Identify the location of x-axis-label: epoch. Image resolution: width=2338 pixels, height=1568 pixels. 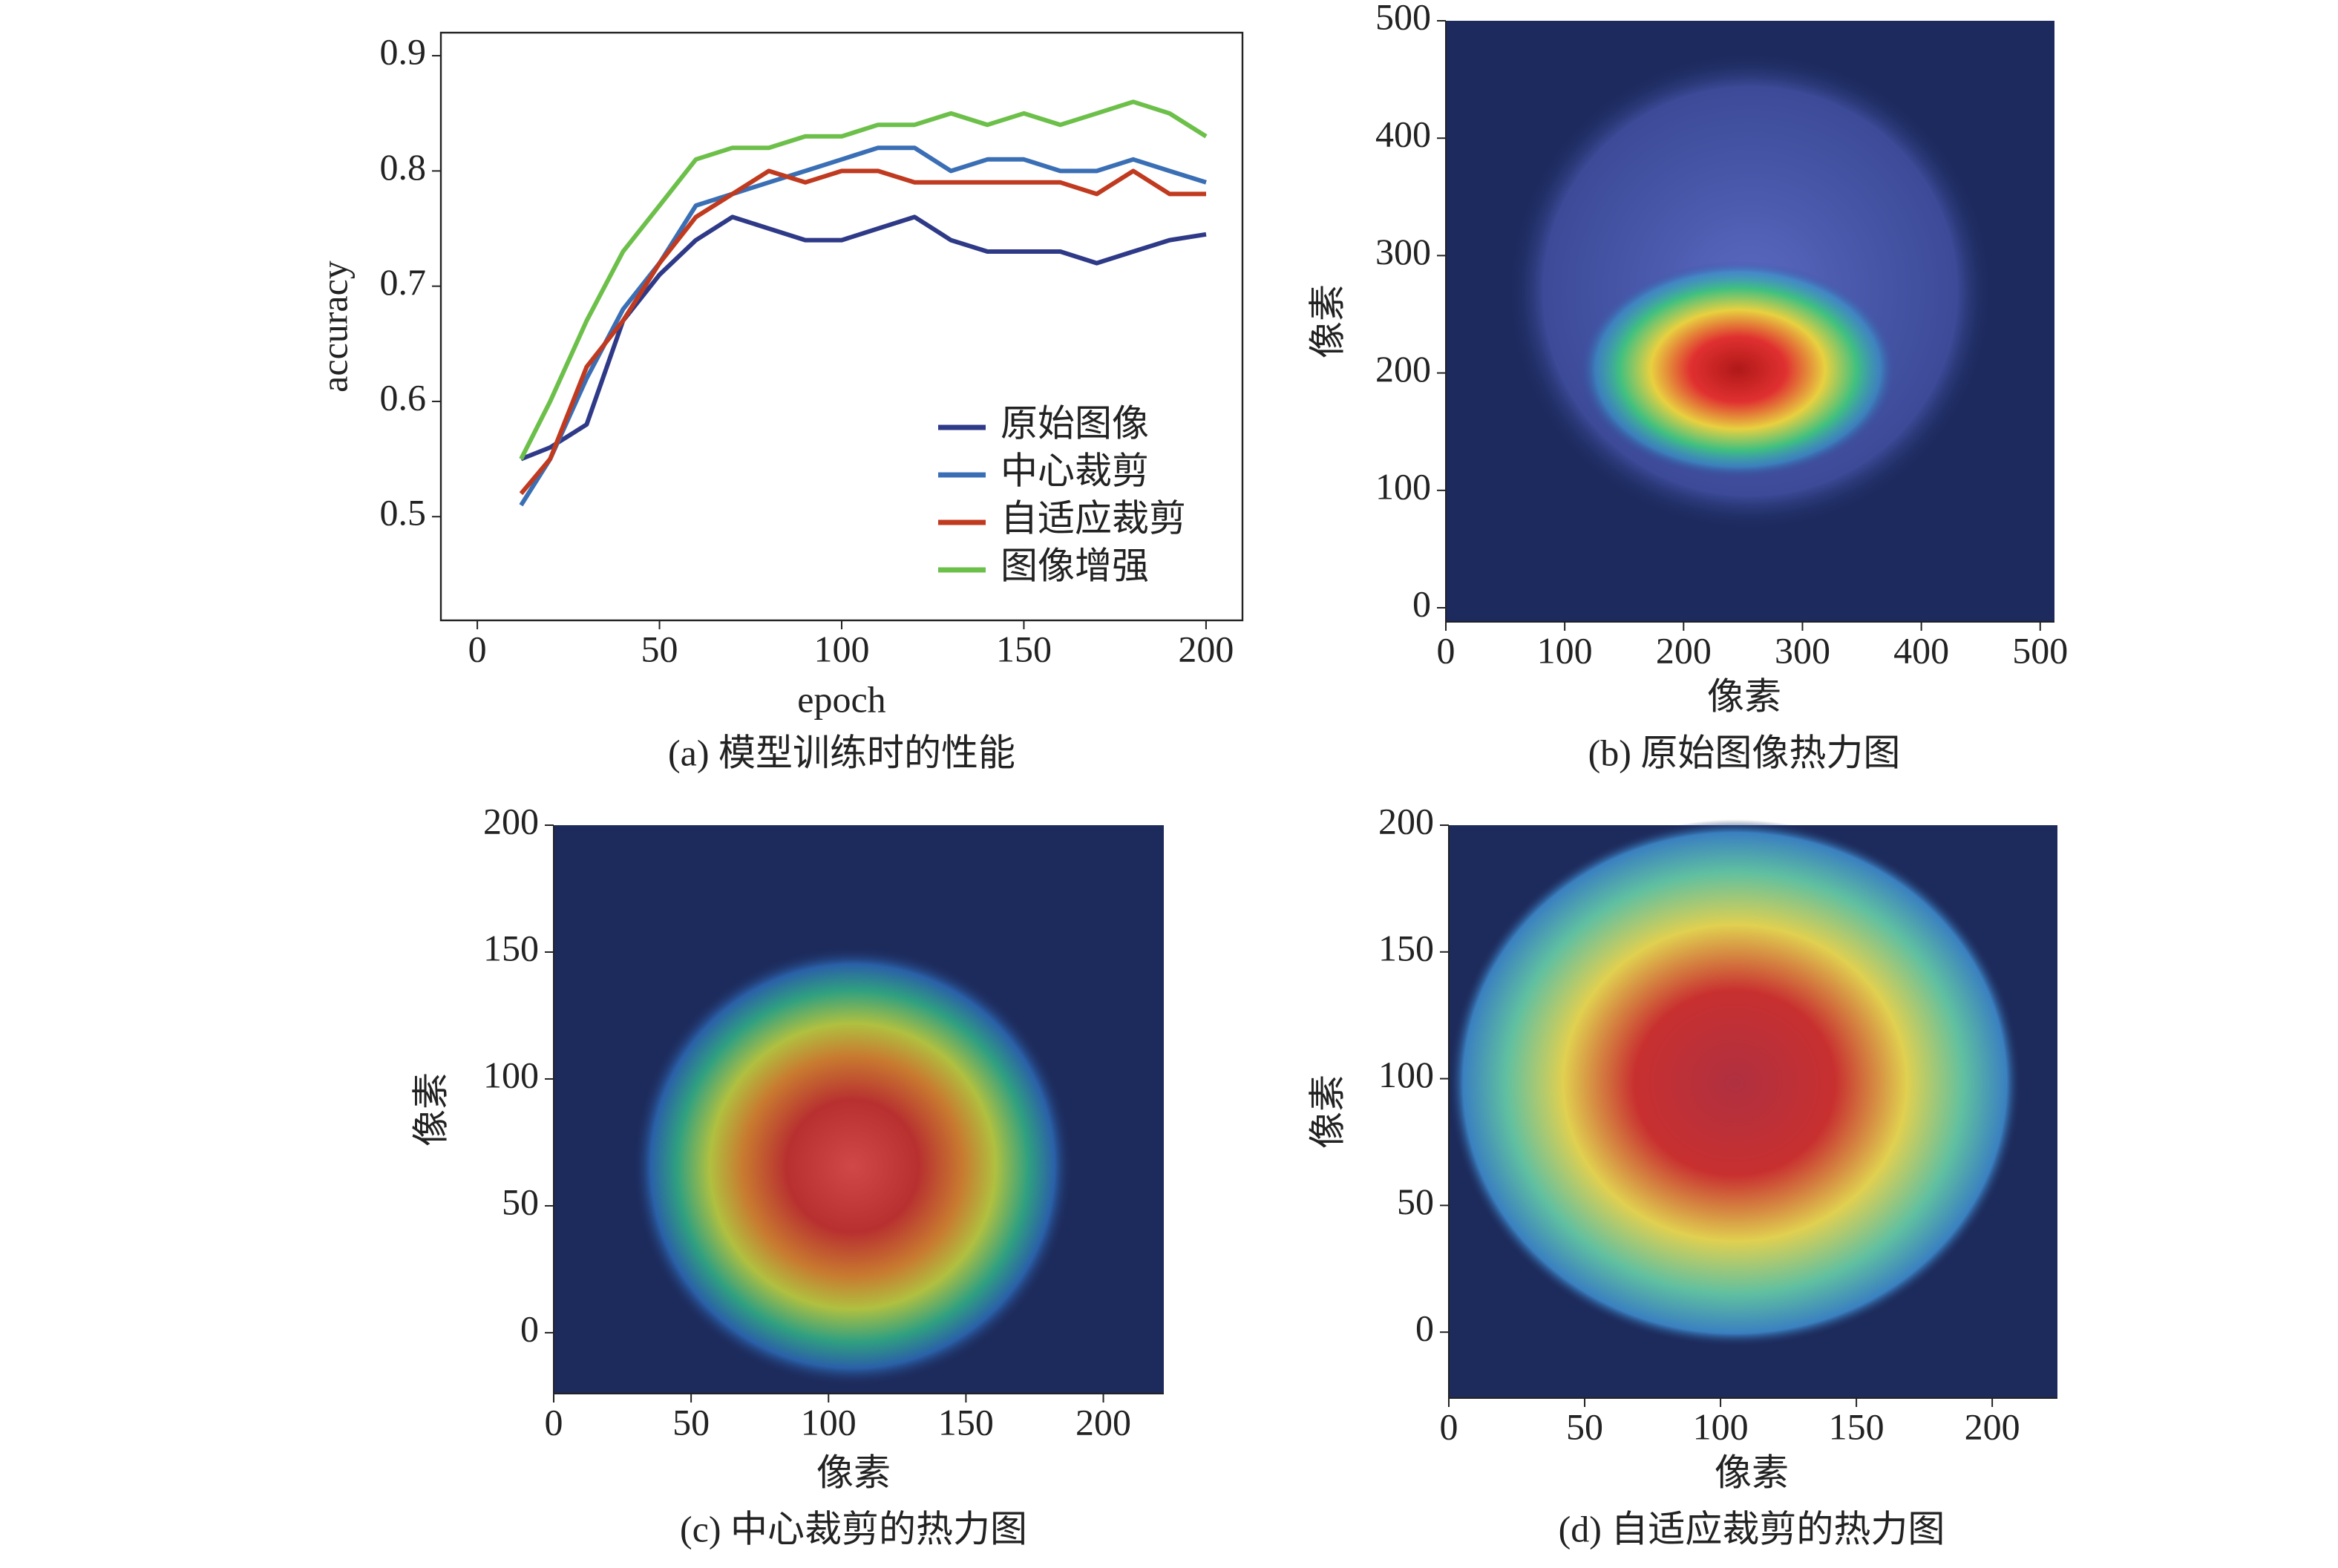
(841, 699).